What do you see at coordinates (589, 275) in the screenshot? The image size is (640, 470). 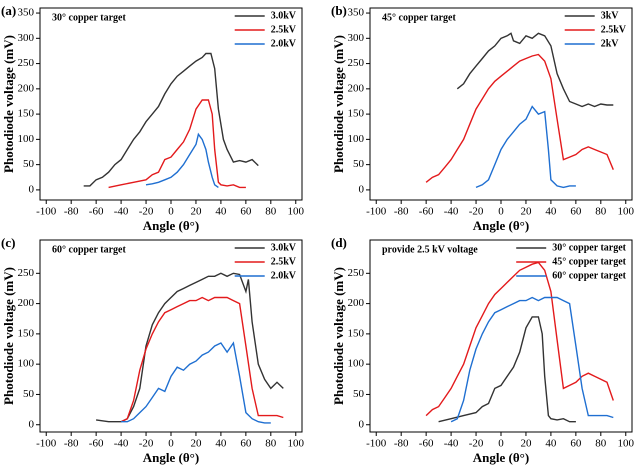 I see `legend-label: 60° copper target` at bounding box center [589, 275].